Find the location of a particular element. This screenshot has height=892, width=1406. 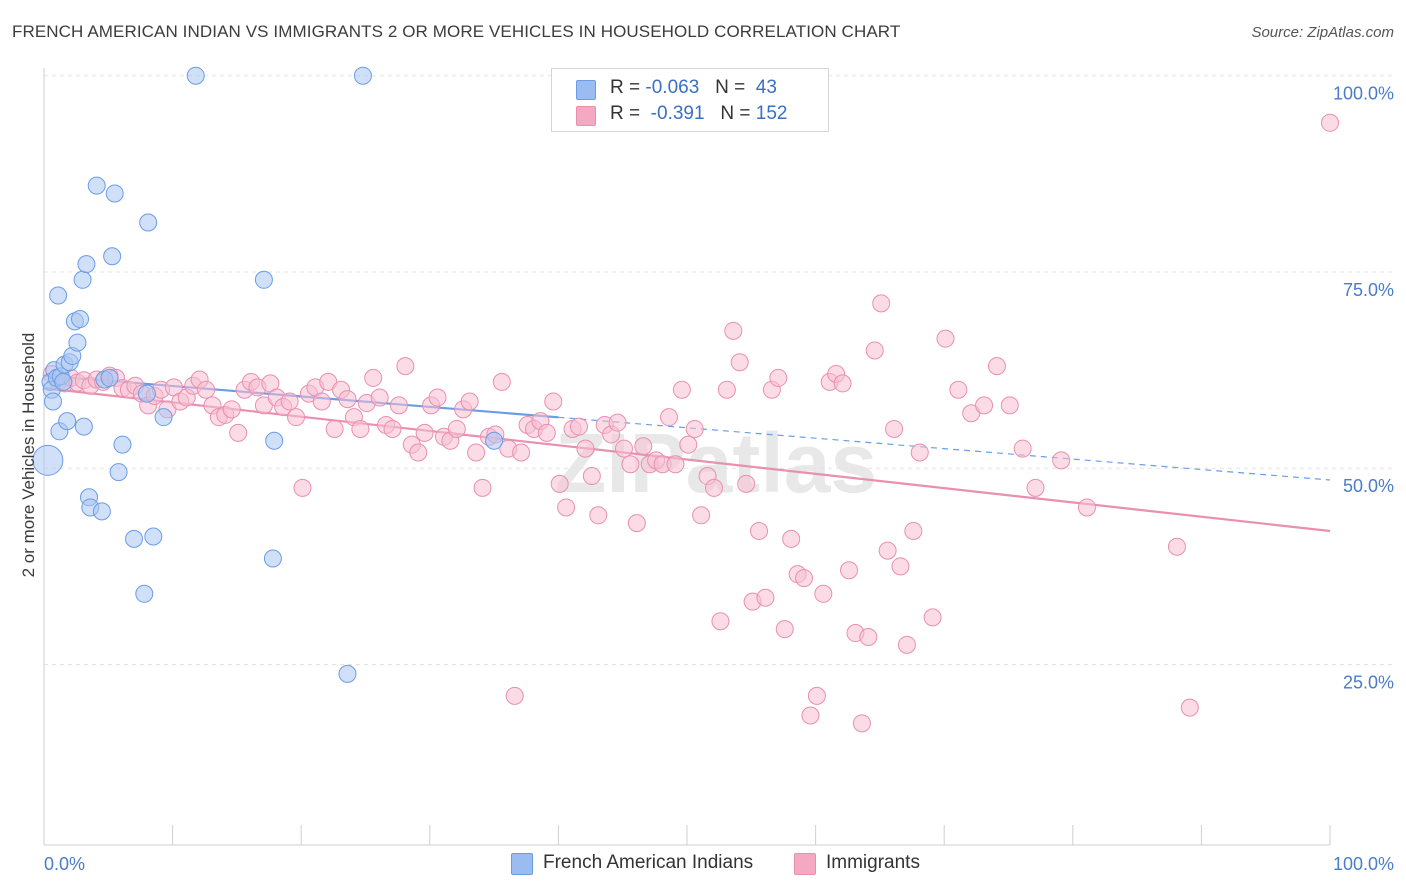

y-tick-label: 25.0% is located at coordinates (1368, 682).